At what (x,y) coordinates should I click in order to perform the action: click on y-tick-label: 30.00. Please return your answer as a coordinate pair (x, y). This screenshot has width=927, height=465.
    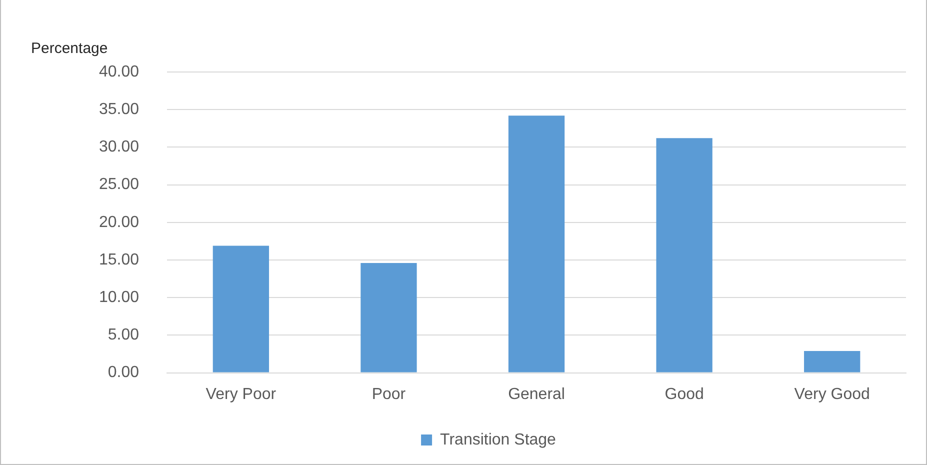
    Looking at the image, I should click on (119, 147).